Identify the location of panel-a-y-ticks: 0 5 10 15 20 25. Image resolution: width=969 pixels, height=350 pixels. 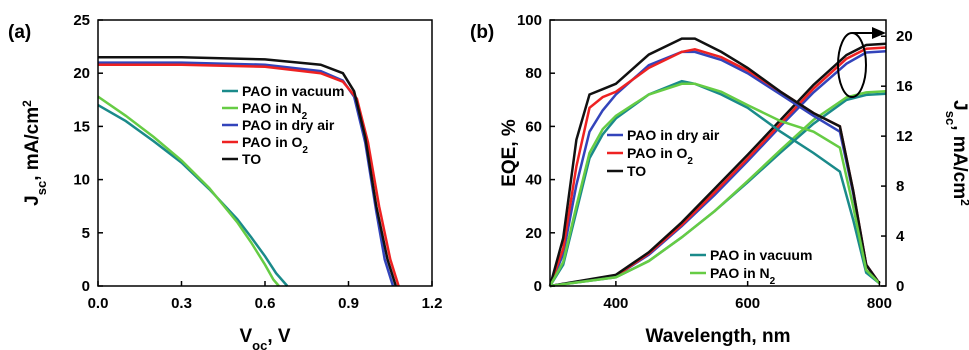
(88, 153).